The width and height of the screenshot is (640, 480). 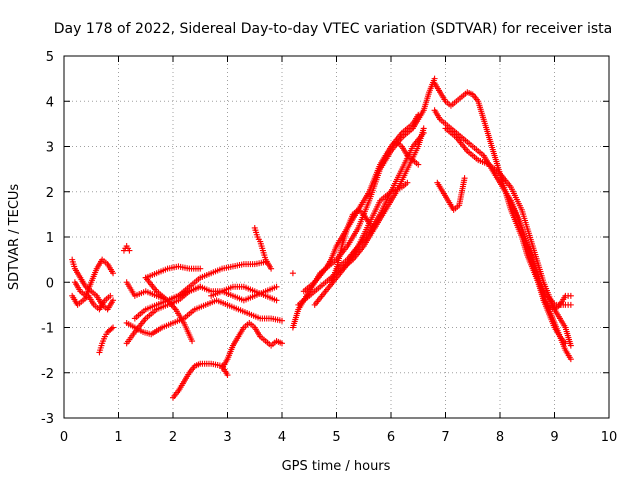 What do you see at coordinates (50, 102) in the screenshot?
I see `y-tick-label: 4` at bounding box center [50, 102].